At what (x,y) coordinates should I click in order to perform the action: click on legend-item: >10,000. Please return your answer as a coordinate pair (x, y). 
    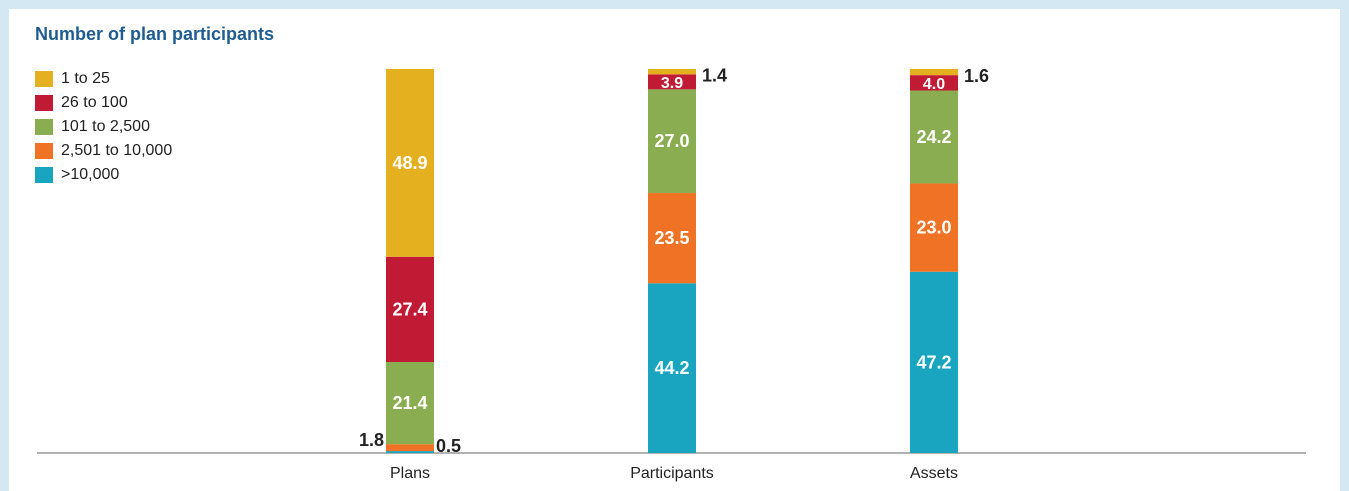
    Looking at the image, I should click on (103, 175).